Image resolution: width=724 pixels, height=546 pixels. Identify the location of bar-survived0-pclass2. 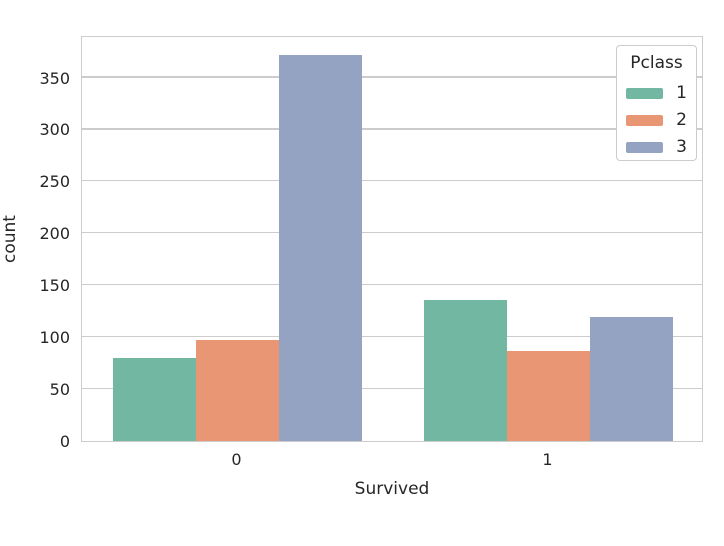
(237, 390).